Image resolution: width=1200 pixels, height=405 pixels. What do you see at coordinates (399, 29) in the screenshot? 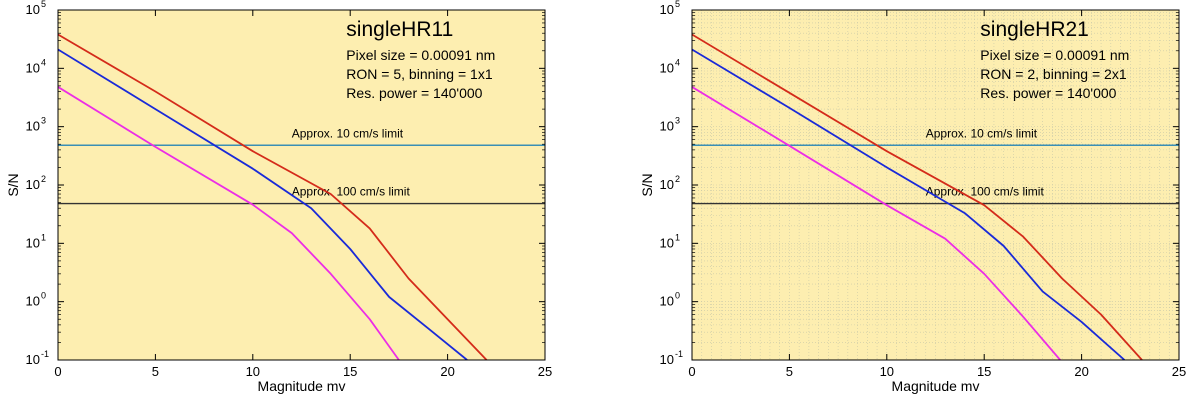
I see `chart-title: singleHR11` at bounding box center [399, 29].